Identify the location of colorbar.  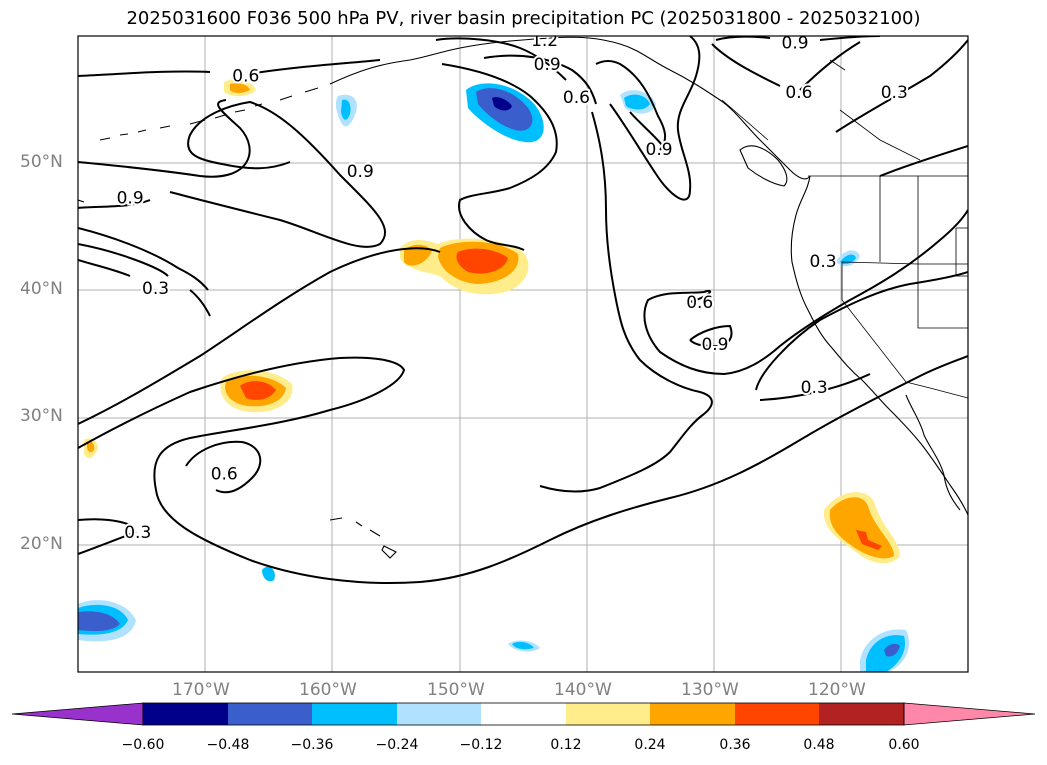
(523, 714).